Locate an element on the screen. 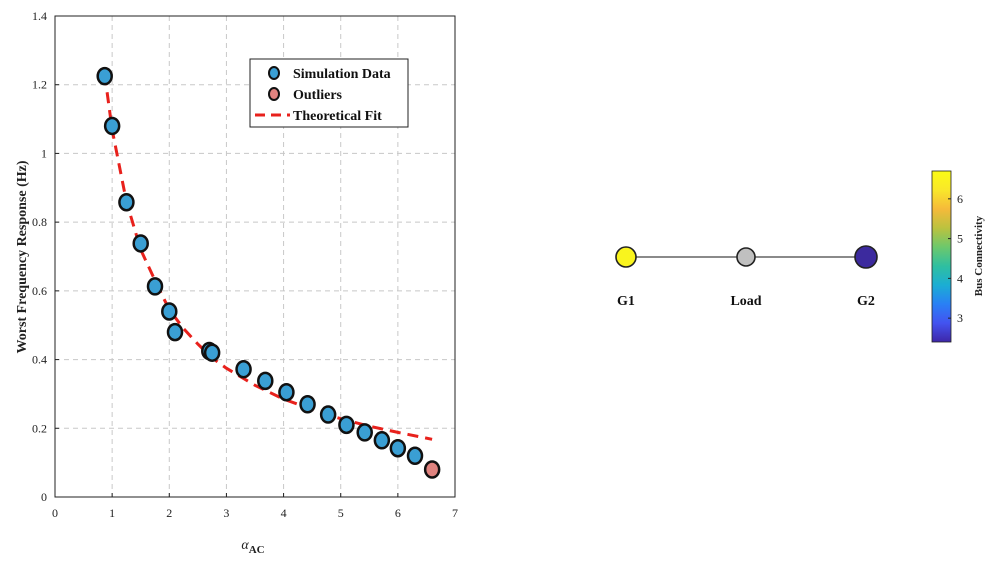 This screenshot has height=566, width=992. legend-label-fit: Theoretical Fit is located at coordinates (337, 116).